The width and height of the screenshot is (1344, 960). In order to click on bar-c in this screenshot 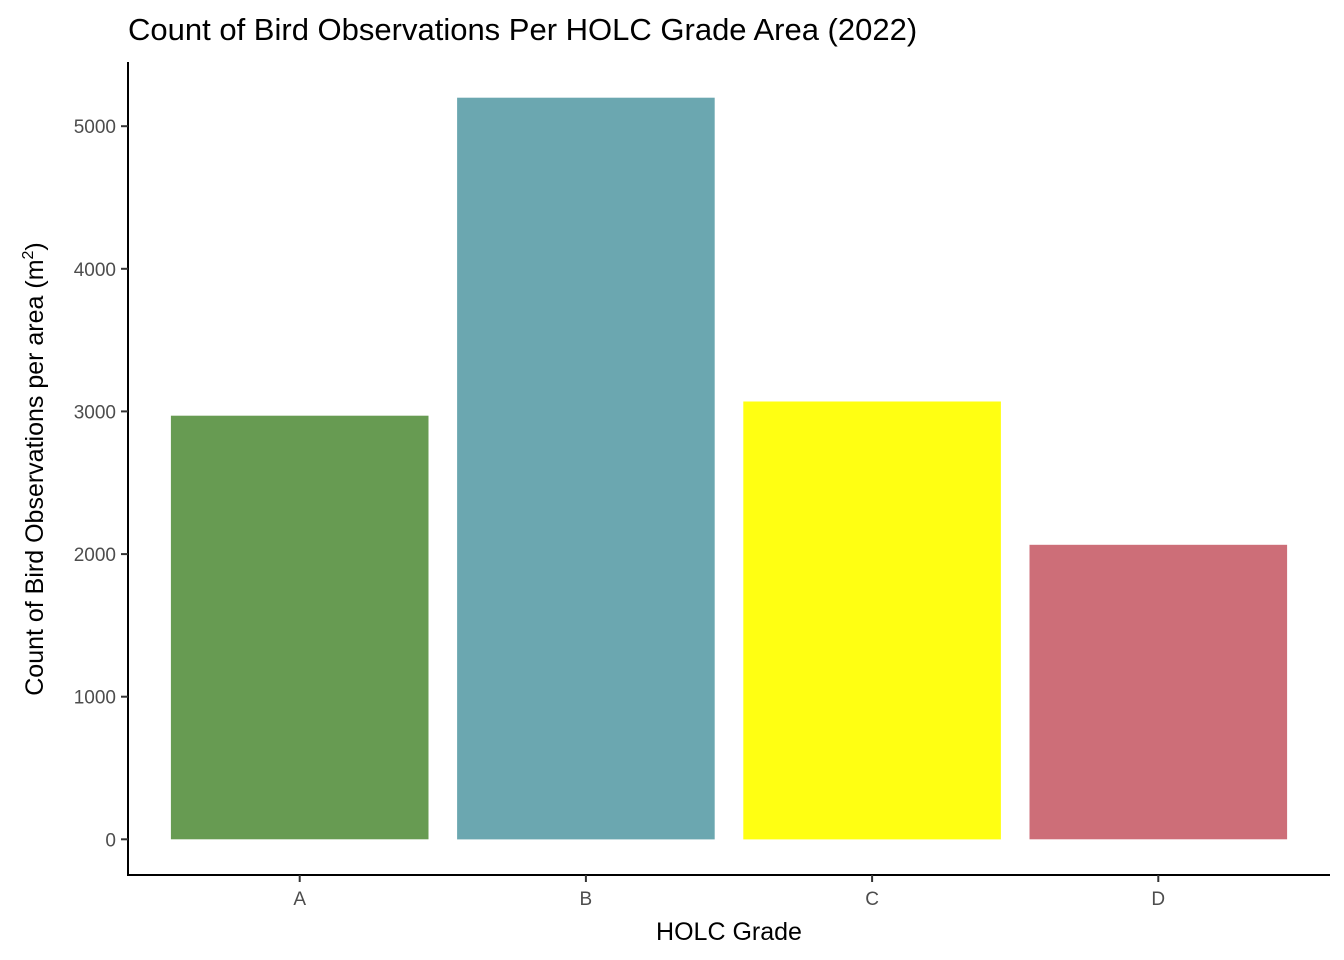, I will do `click(872, 620)`.